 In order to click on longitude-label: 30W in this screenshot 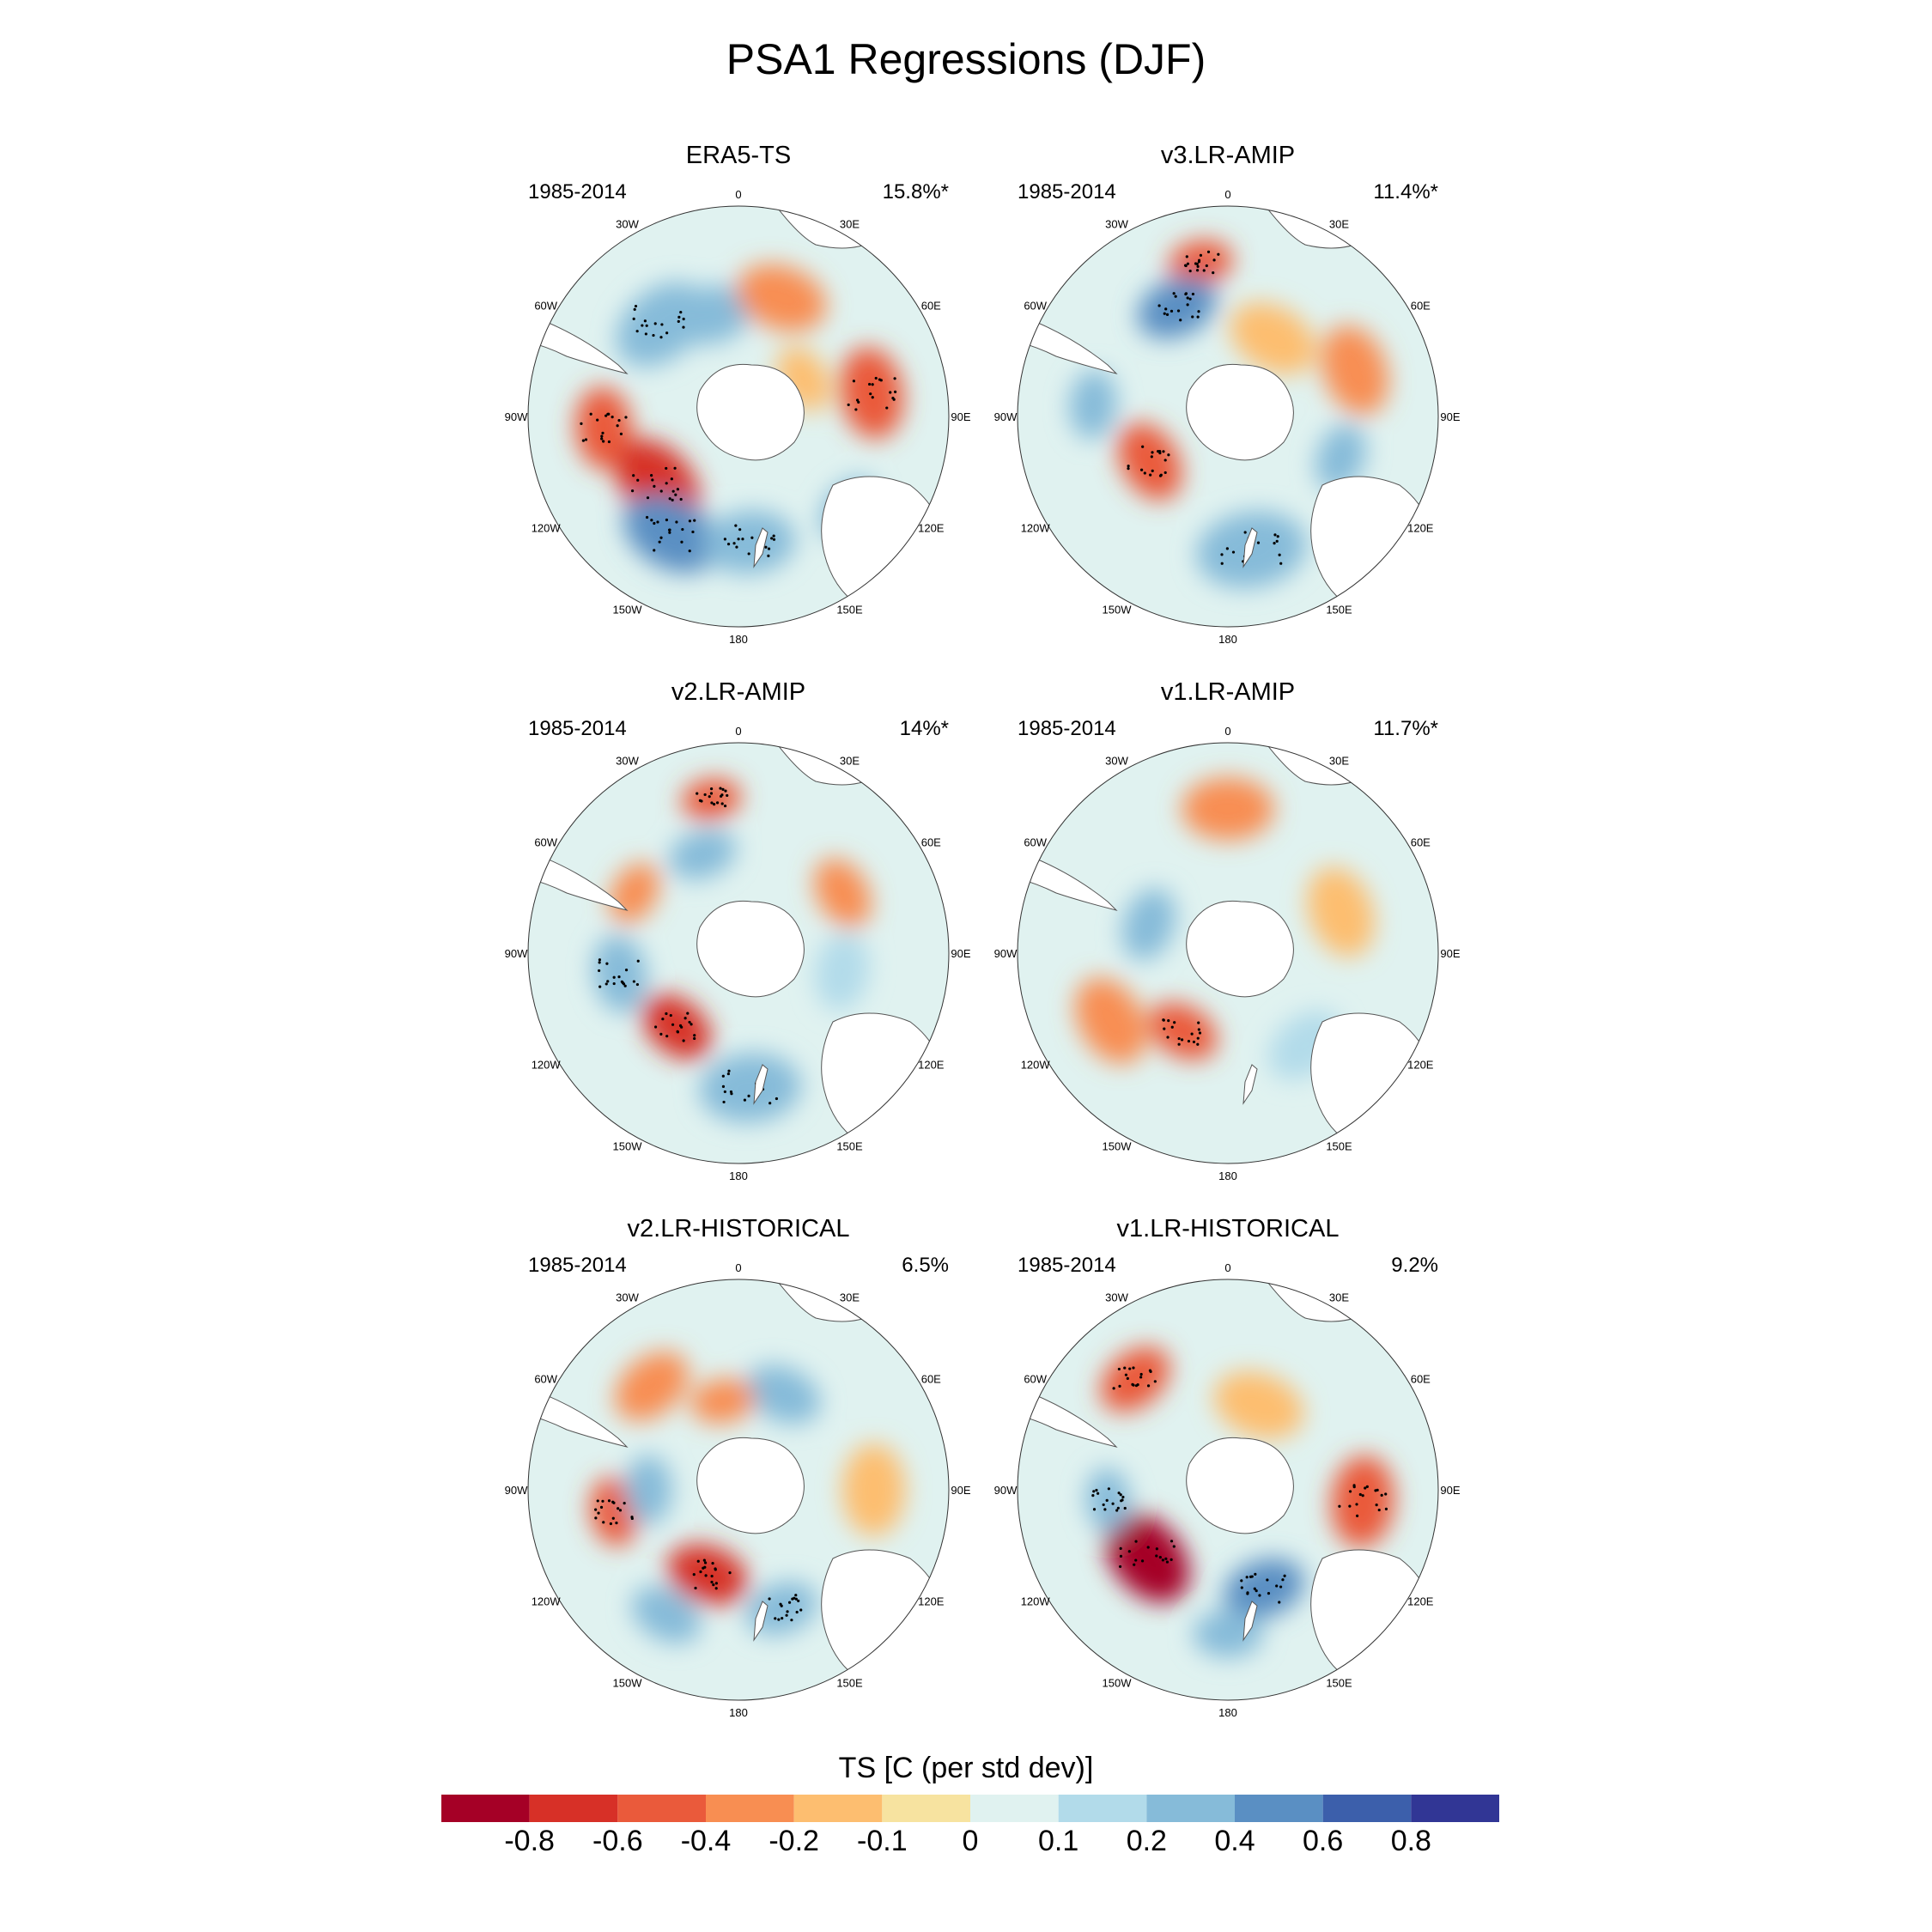, I will do `click(627, 225)`.